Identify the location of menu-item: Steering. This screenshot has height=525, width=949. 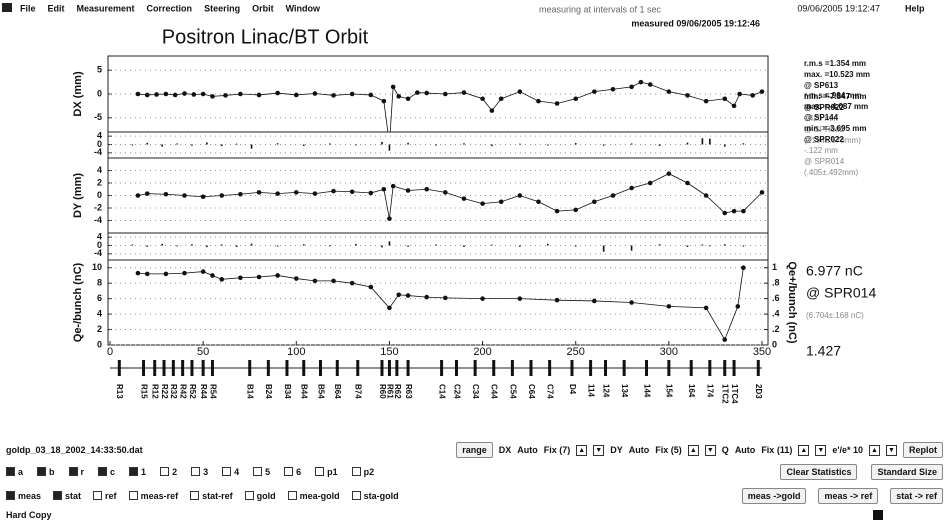
(222, 8).